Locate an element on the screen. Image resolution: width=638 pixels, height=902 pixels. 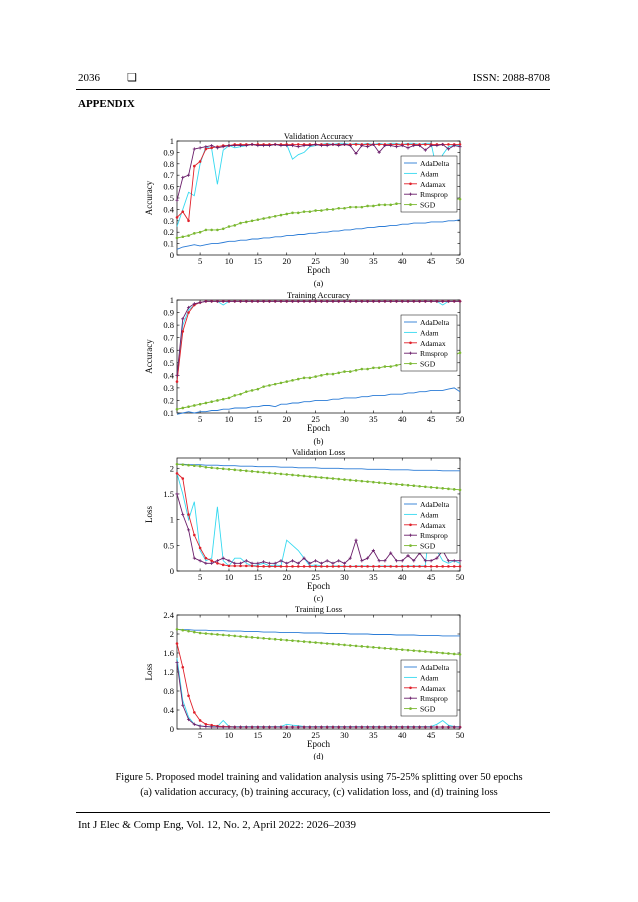
legend-entry: AdaDelta is located at coordinates (435, 504).